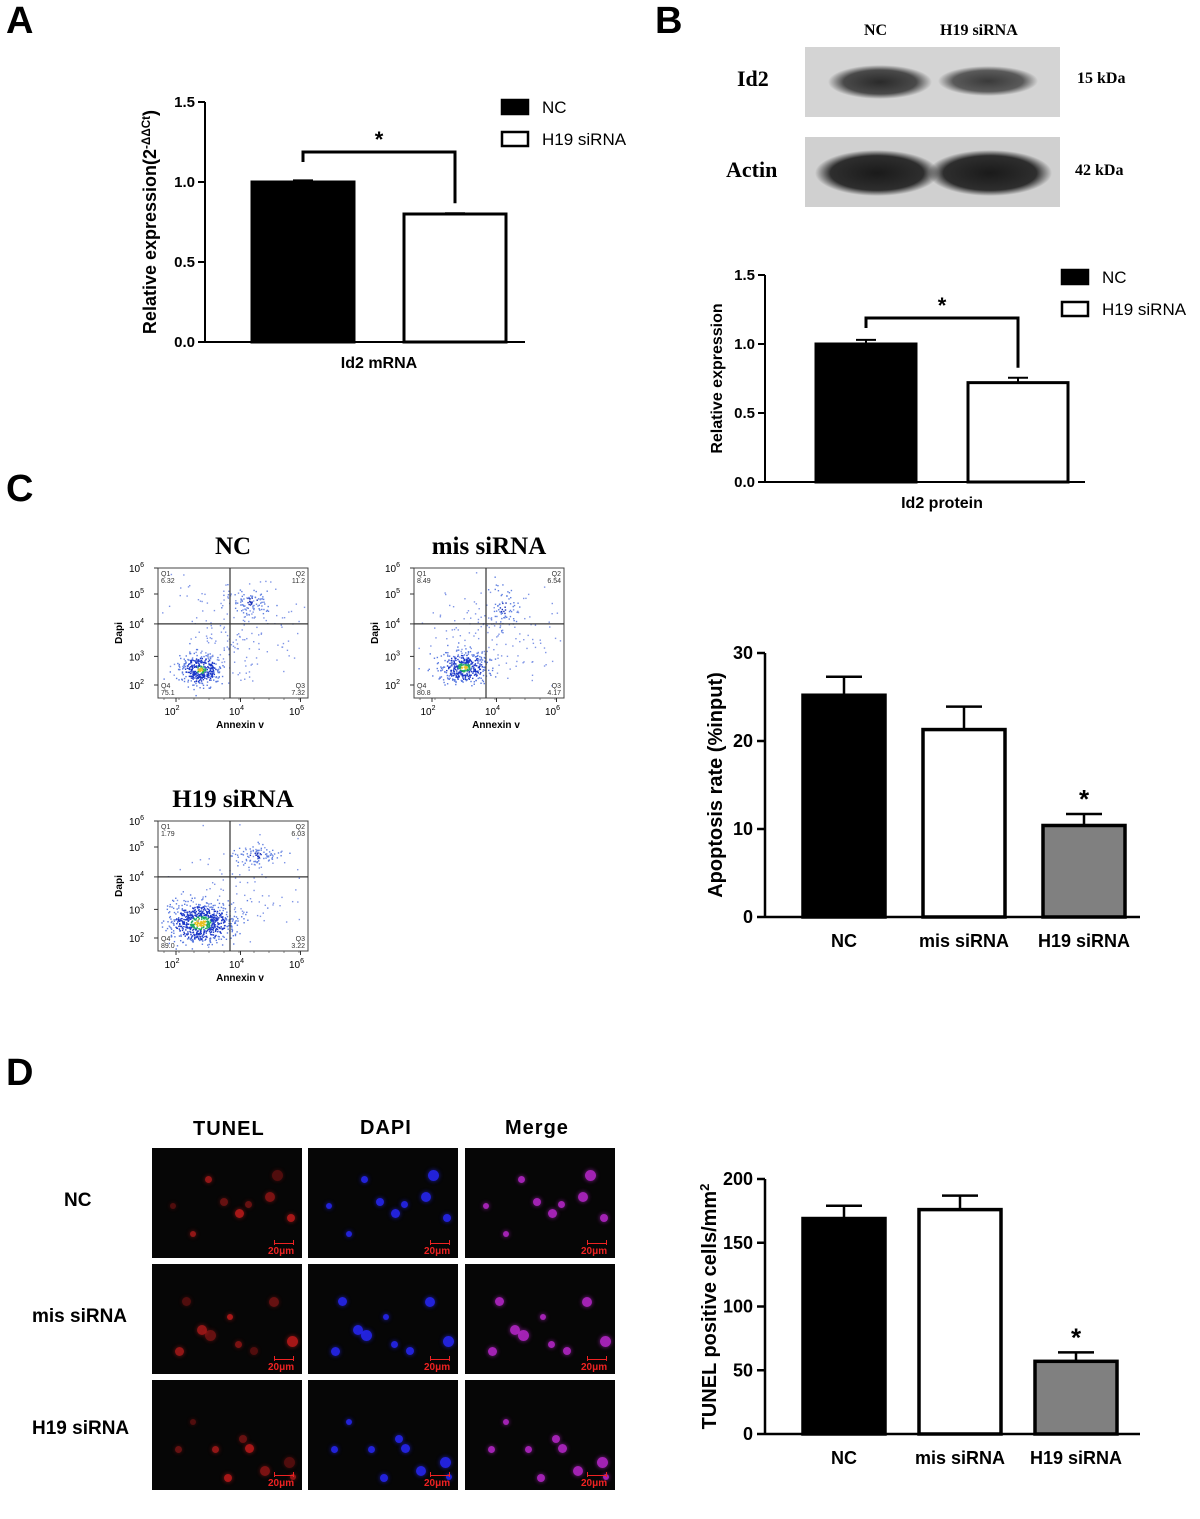 This screenshot has width=1200, height=1519. Describe the element at coordinates (392, 624) in the screenshot. I see `y-tick-label: 10⁴` at that location.